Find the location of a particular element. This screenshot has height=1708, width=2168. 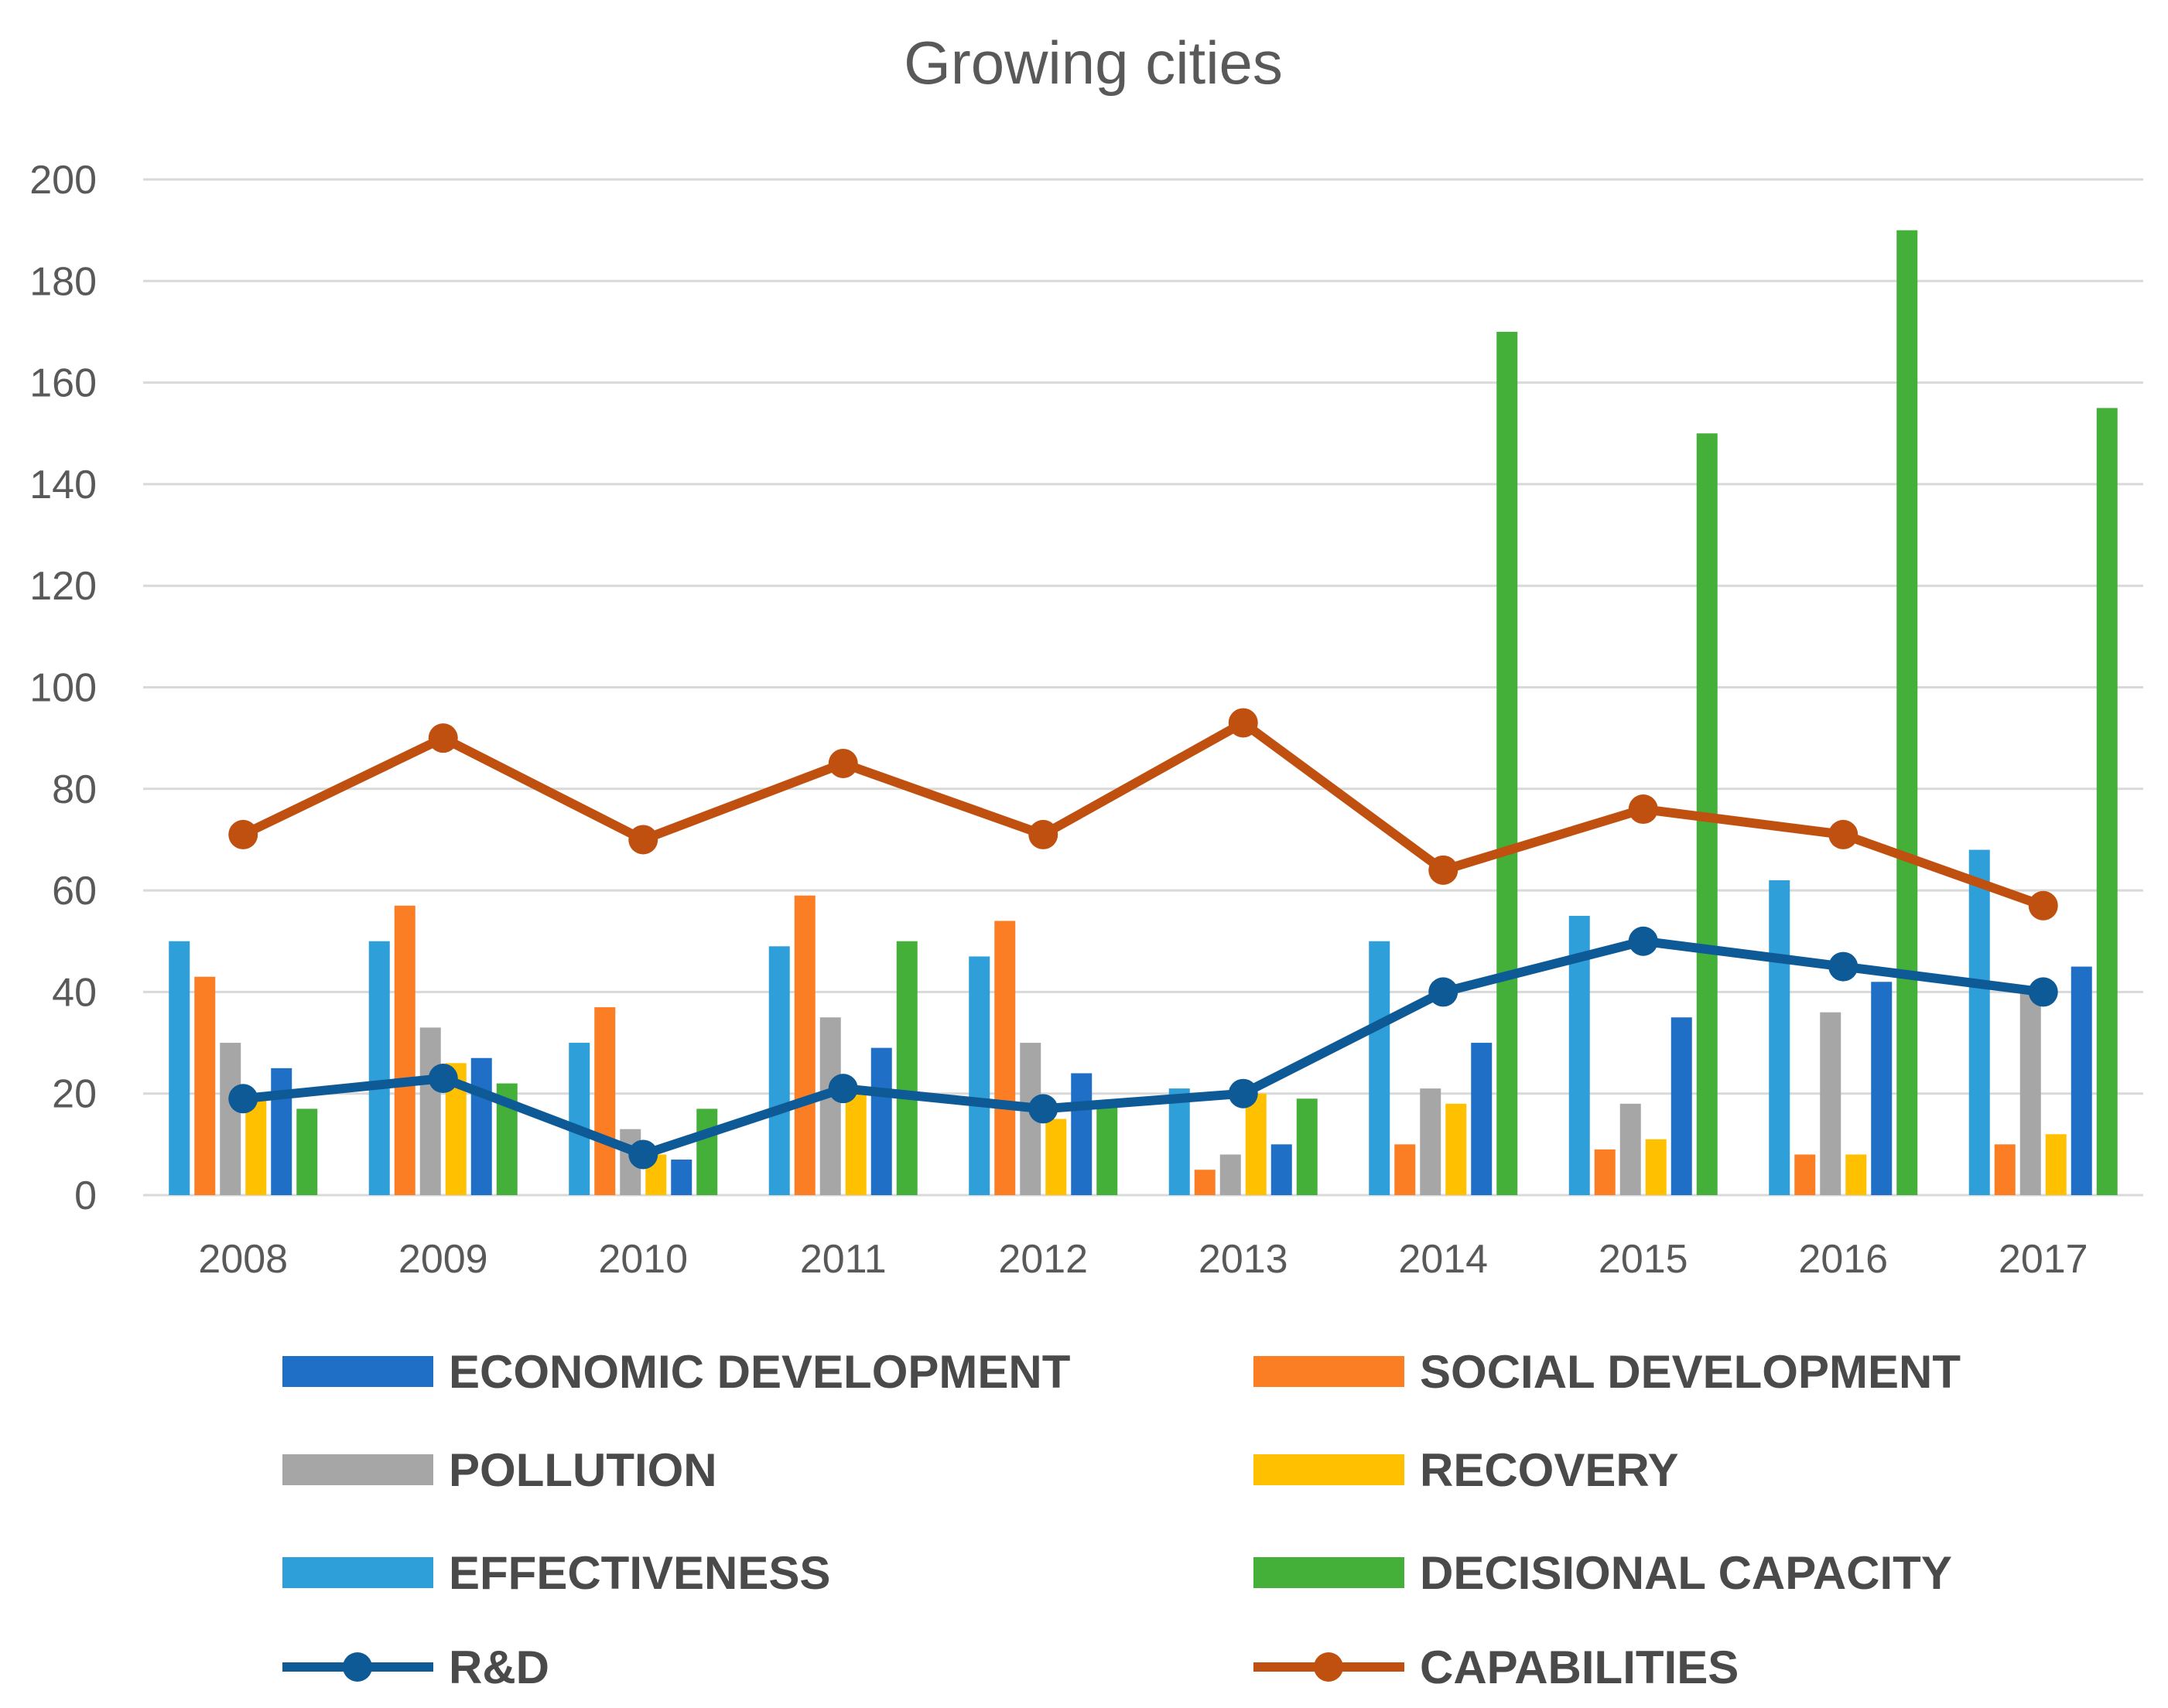

legend-label-effectiveness: EFFECTIVENESS is located at coordinates (639, 1573).